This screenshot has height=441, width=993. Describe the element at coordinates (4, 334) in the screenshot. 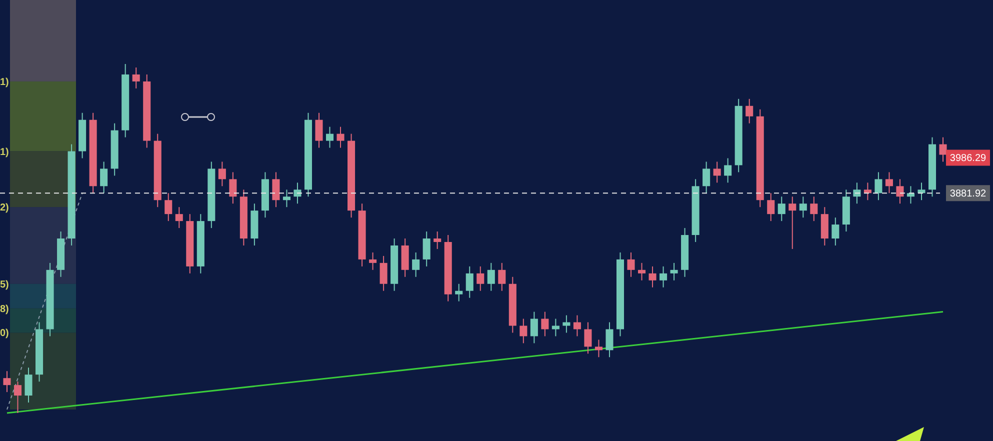

I see `annotation: 0)` at that location.